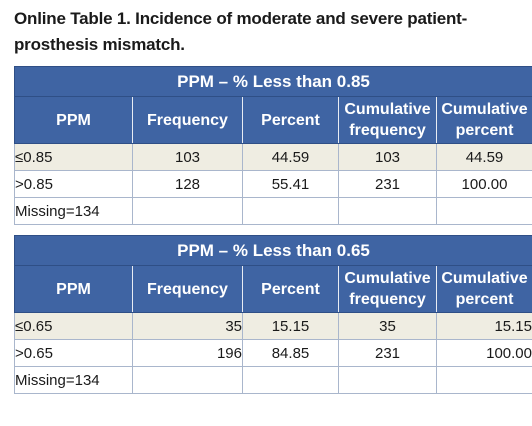  I want to click on cell-ppm: ≤0.65, so click(73, 326).